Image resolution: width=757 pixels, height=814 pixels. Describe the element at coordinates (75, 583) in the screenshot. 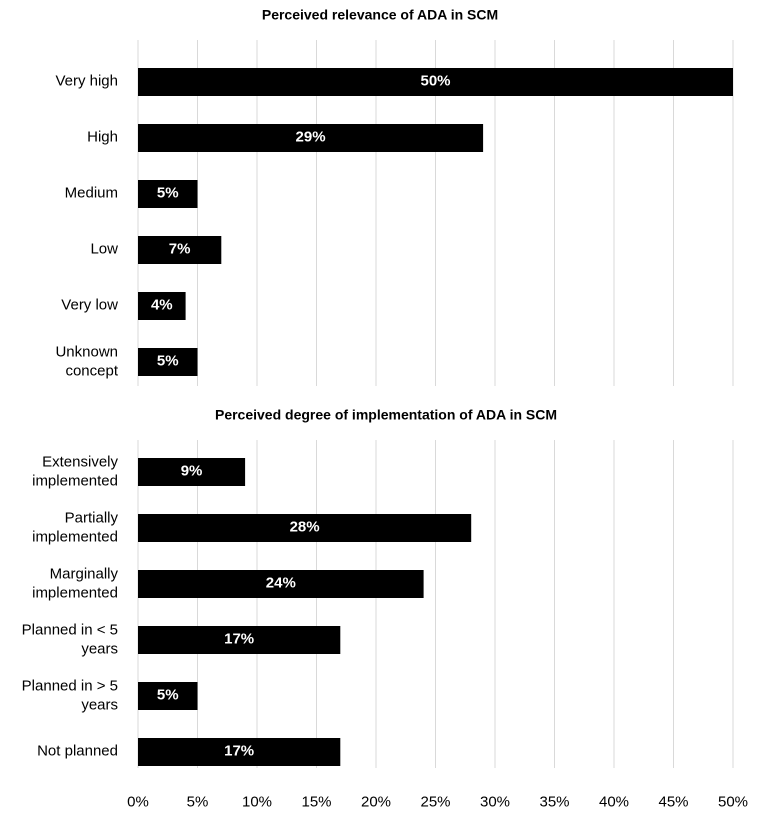

I see `category-label: Marginally implemented` at that location.